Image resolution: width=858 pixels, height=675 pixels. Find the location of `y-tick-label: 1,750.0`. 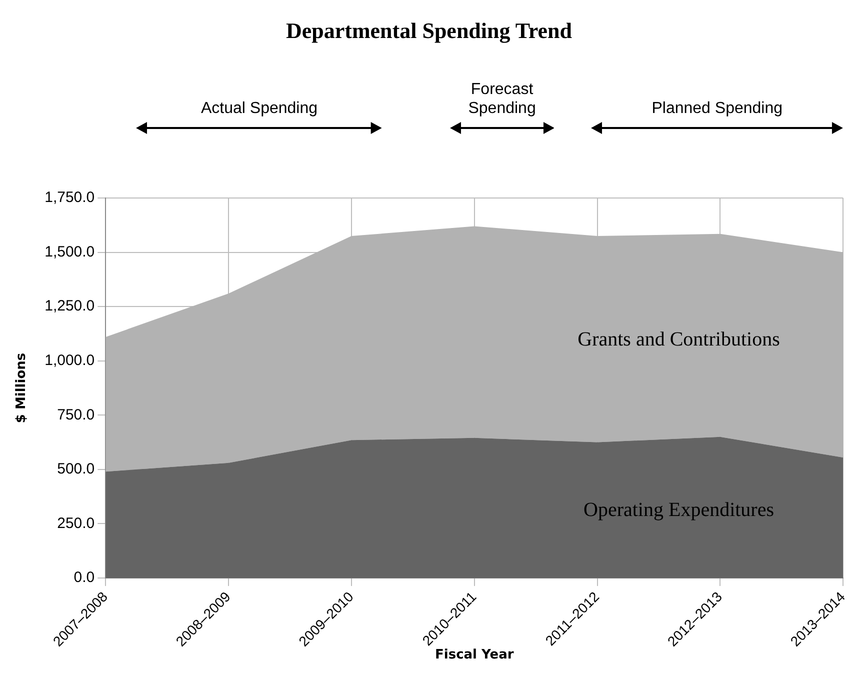

y-tick-label: 1,750.0 is located at coordinates (69, 197).